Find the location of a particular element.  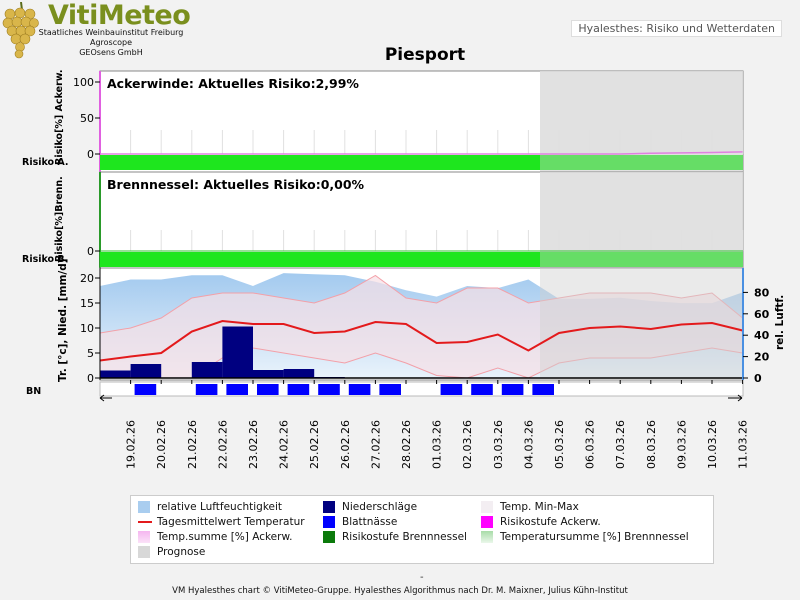

xtick-label: 23.02.26 is located at coordinates (253, 444).